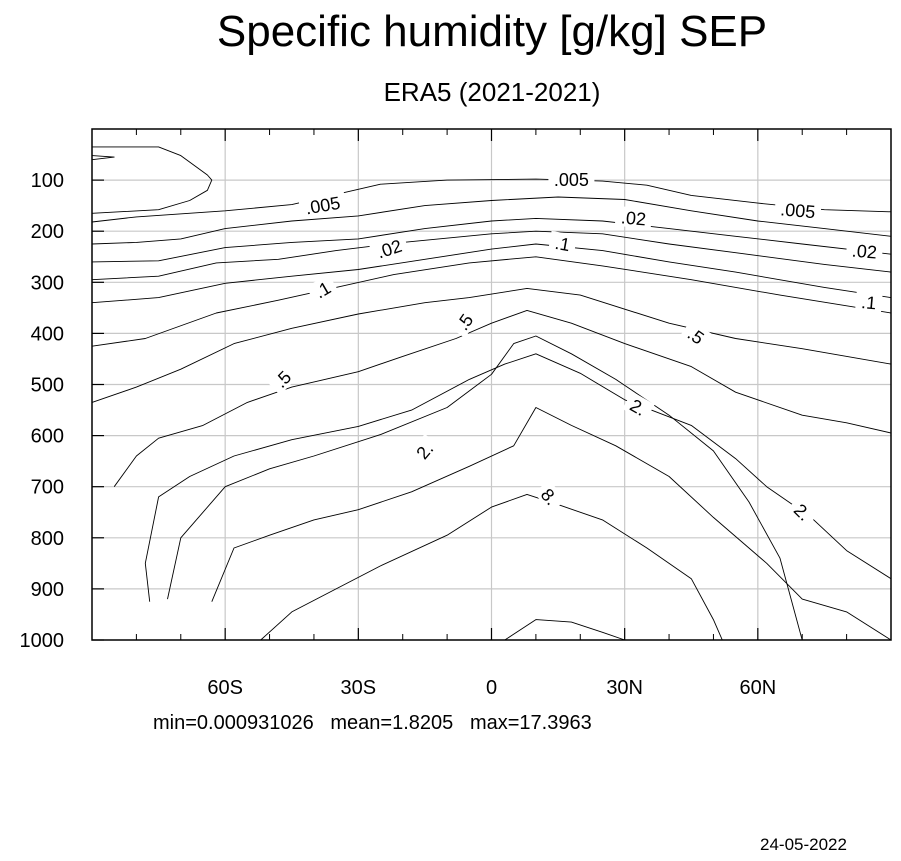 The width and height of the screenshot is (901, 861). What do you see at coordinates (492, 92) in the screenshot?
I see `chart-subtitle: ERA5 (2021-2021)` at bounding box center [492, 92].